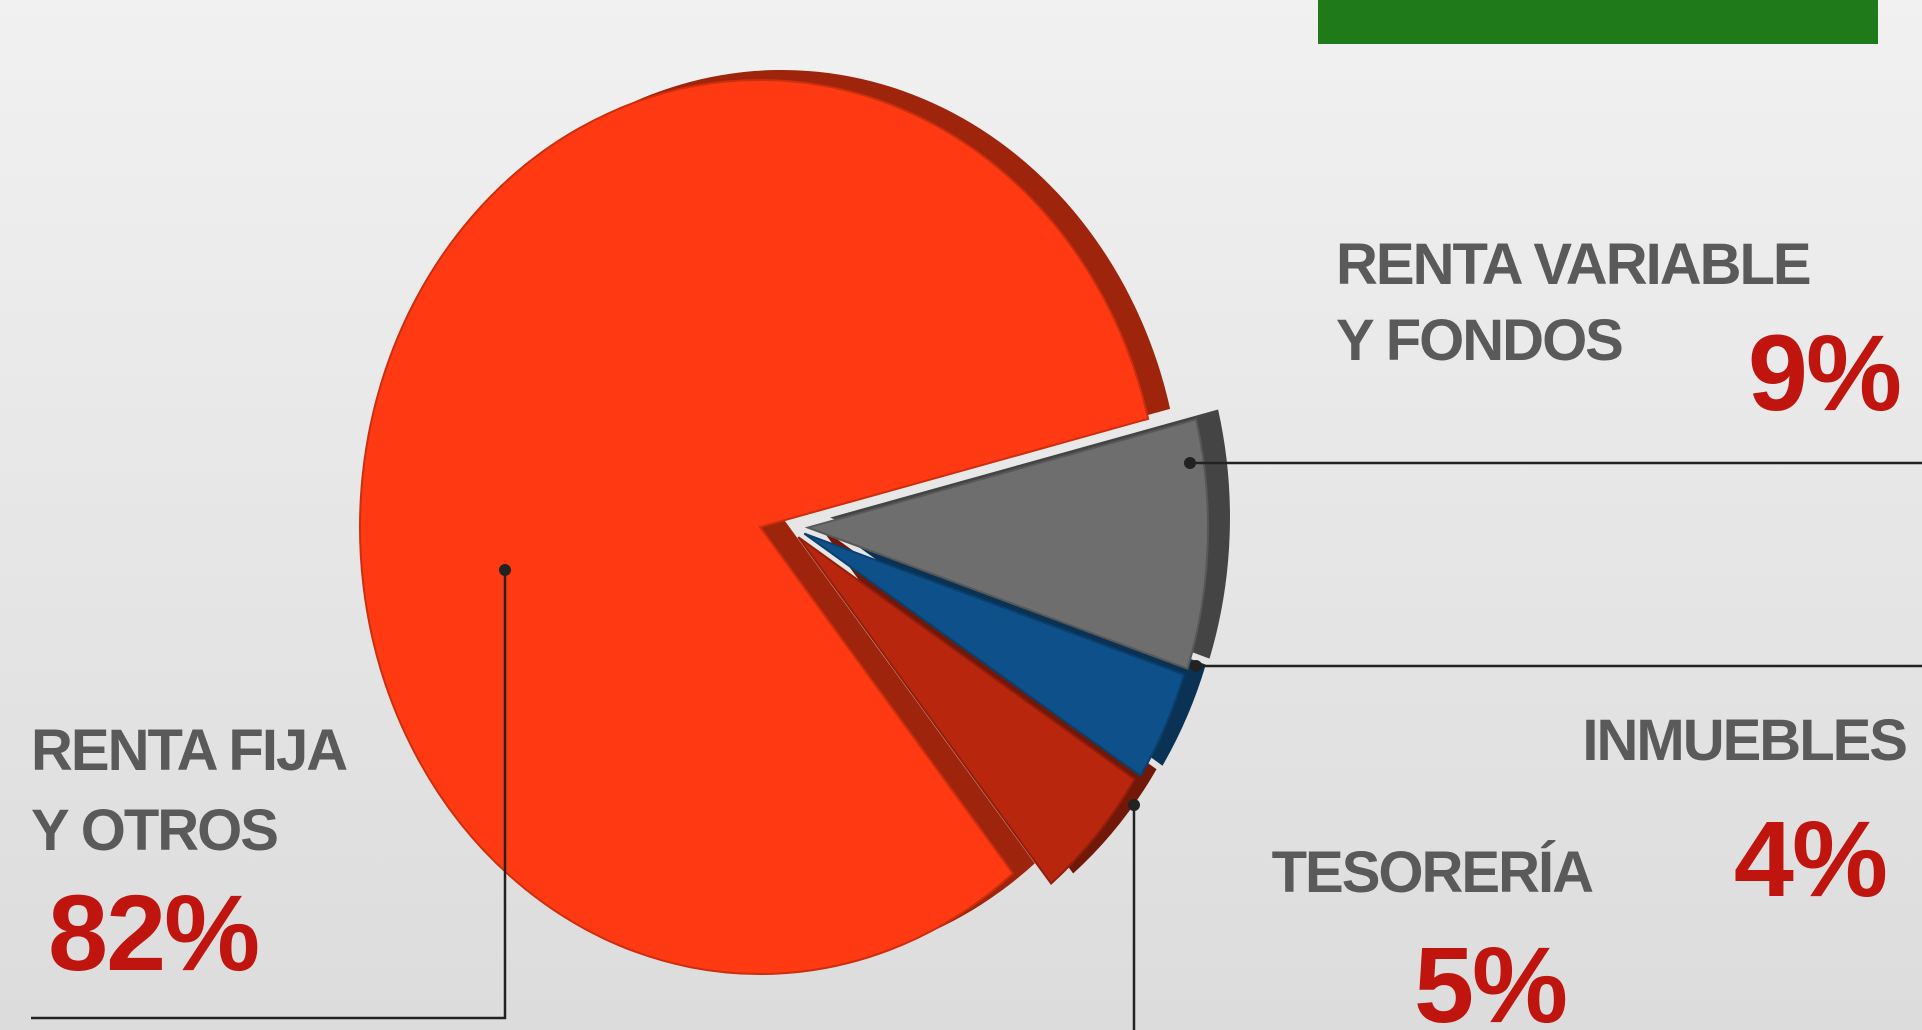 The image size is (1922, 1030). I want to click on value-label: 9%, so click(1824, 372).